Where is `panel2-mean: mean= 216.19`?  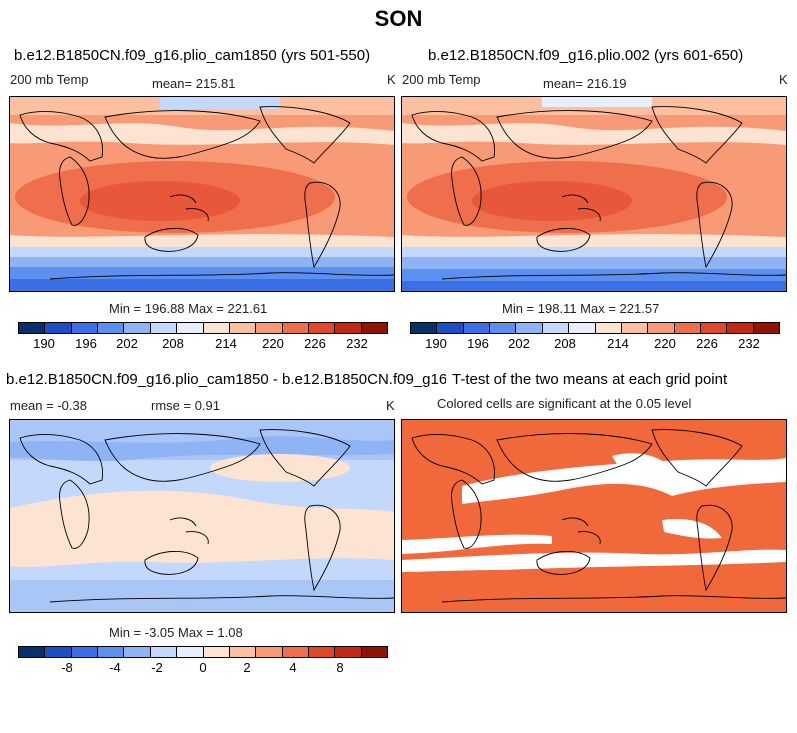 panel2-mean: mean= 216.19 is located at coordinates (585, 83).